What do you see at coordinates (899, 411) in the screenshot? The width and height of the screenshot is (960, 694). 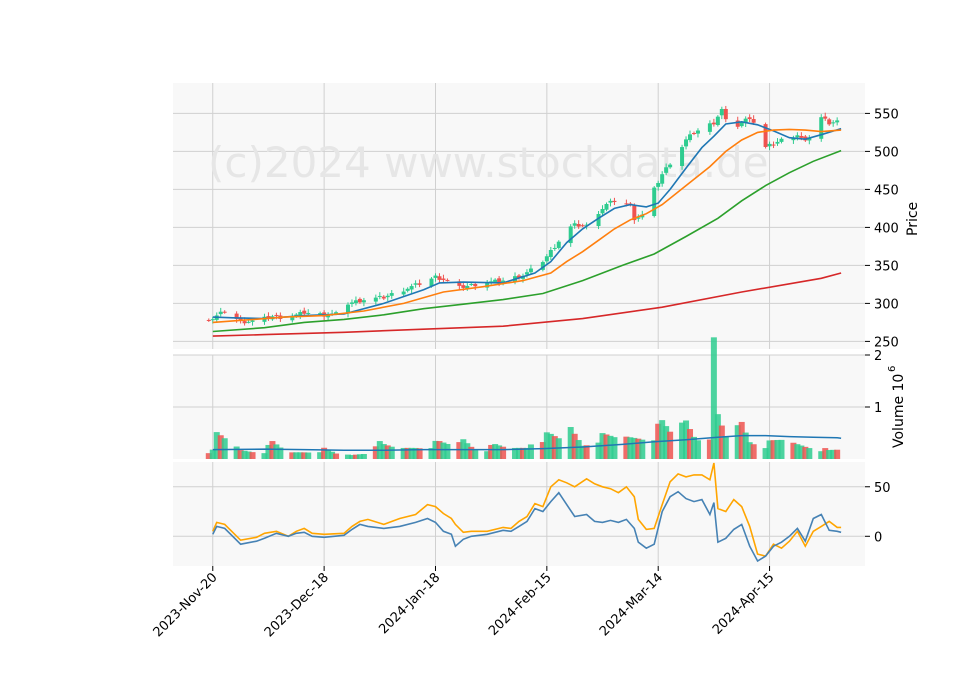 I see `volume-axis-label: Volume 10` at bounding box center [899, 411].